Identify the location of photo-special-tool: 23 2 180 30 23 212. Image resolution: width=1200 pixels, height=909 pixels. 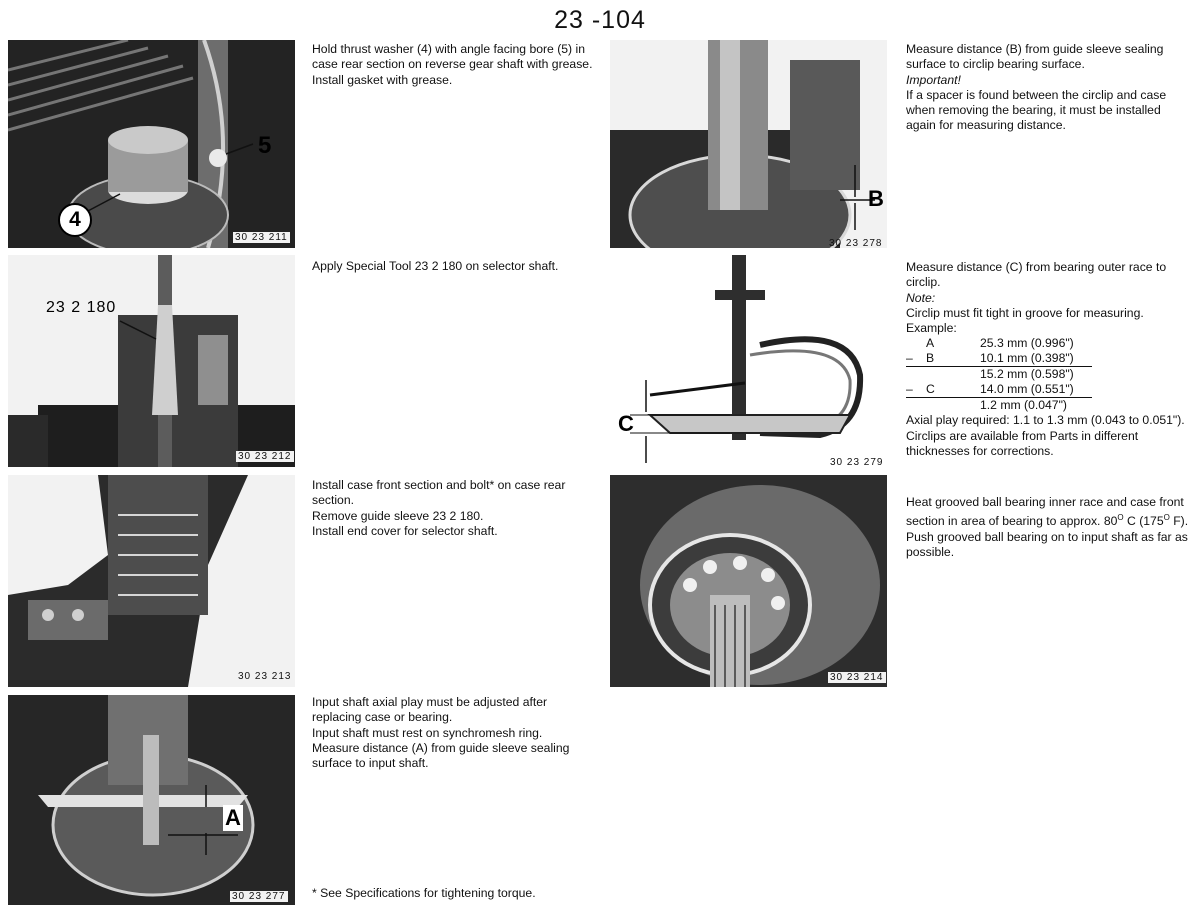
(151, 361).